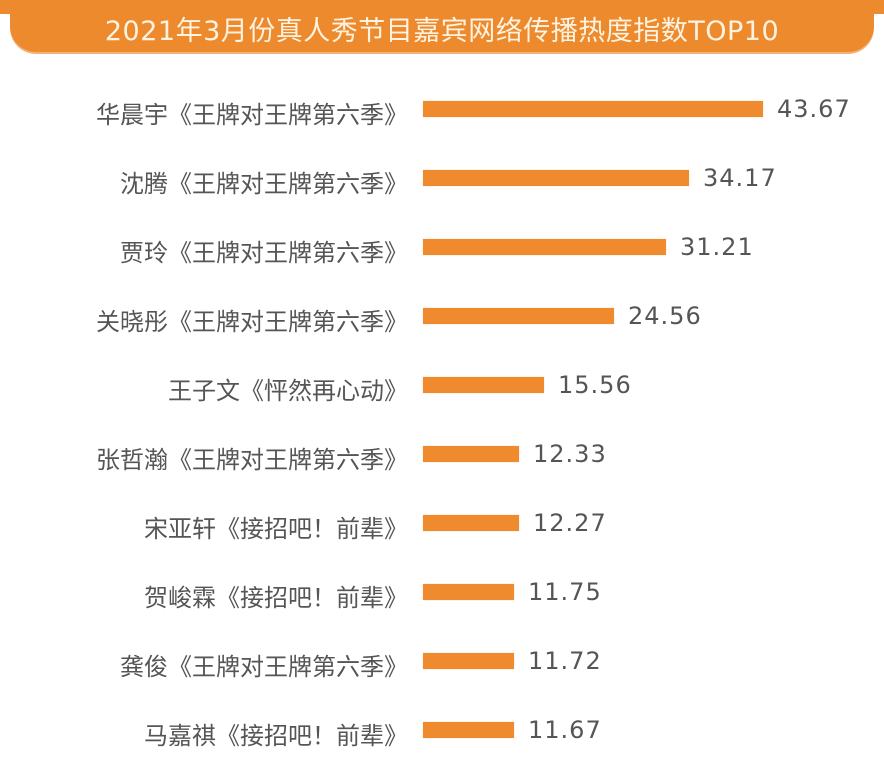 The height and width of the screenshot is (782, 884). What do you see at coordinates (717, 247) in the screenshot?
I see `bar-value: 31.21` at bounding box center [717, 247].